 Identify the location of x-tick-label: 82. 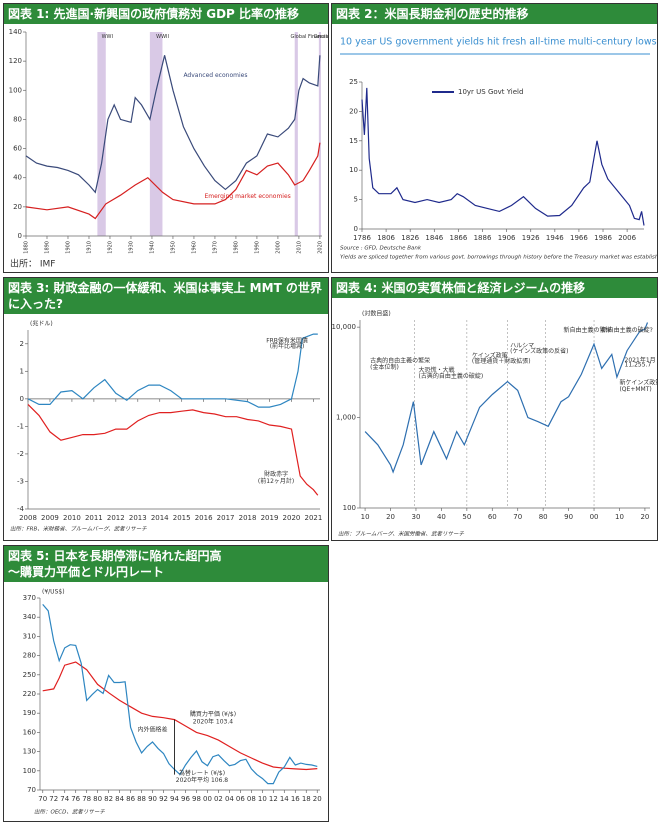
(108, 799).